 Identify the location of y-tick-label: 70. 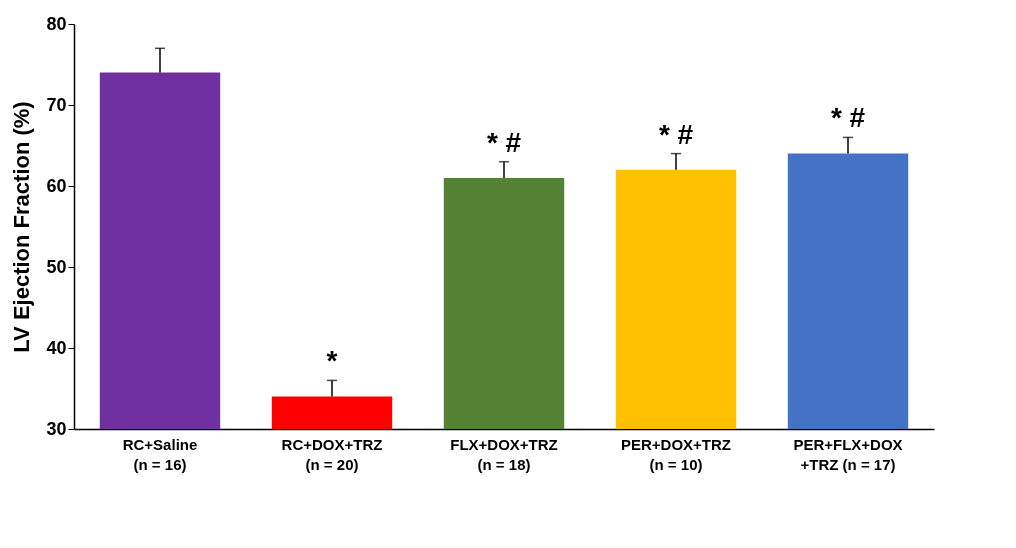
(56, 104).